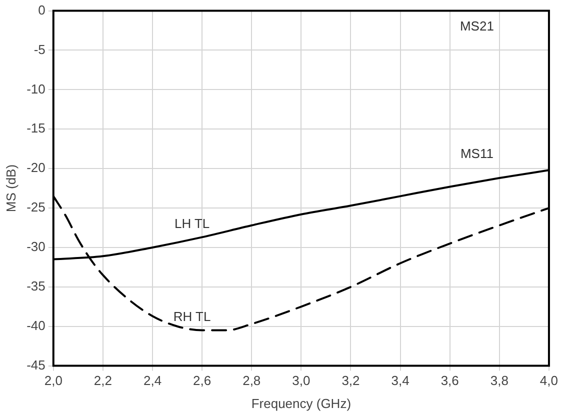  What do you see at coordinates (36, 88) in the screenshot?
I see `y-tick-label: -10` at bounding box center [36, 88].